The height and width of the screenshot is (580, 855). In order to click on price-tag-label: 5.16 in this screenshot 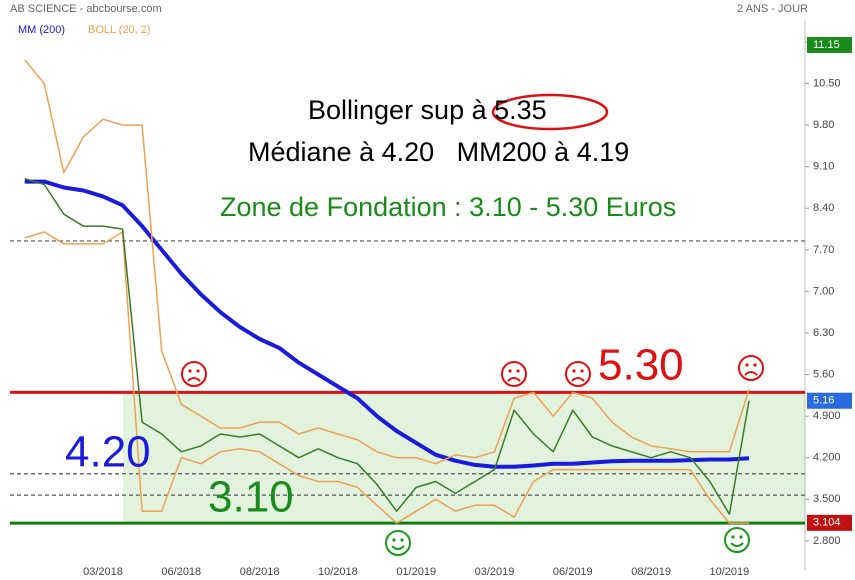, I will do `click(823, 401)`.